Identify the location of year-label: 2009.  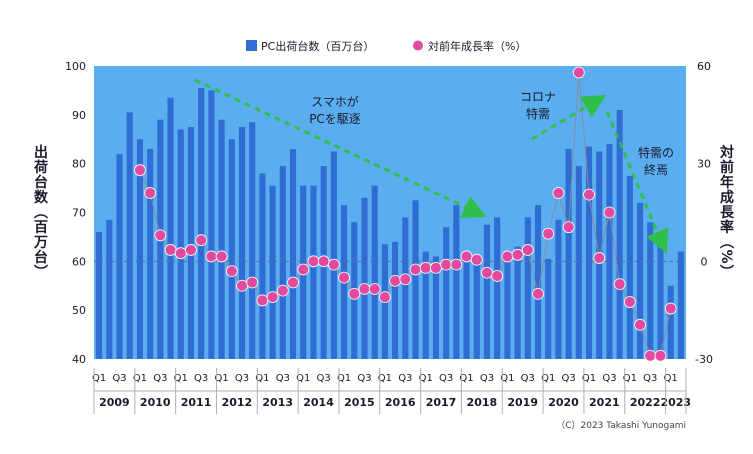
(114, 402).